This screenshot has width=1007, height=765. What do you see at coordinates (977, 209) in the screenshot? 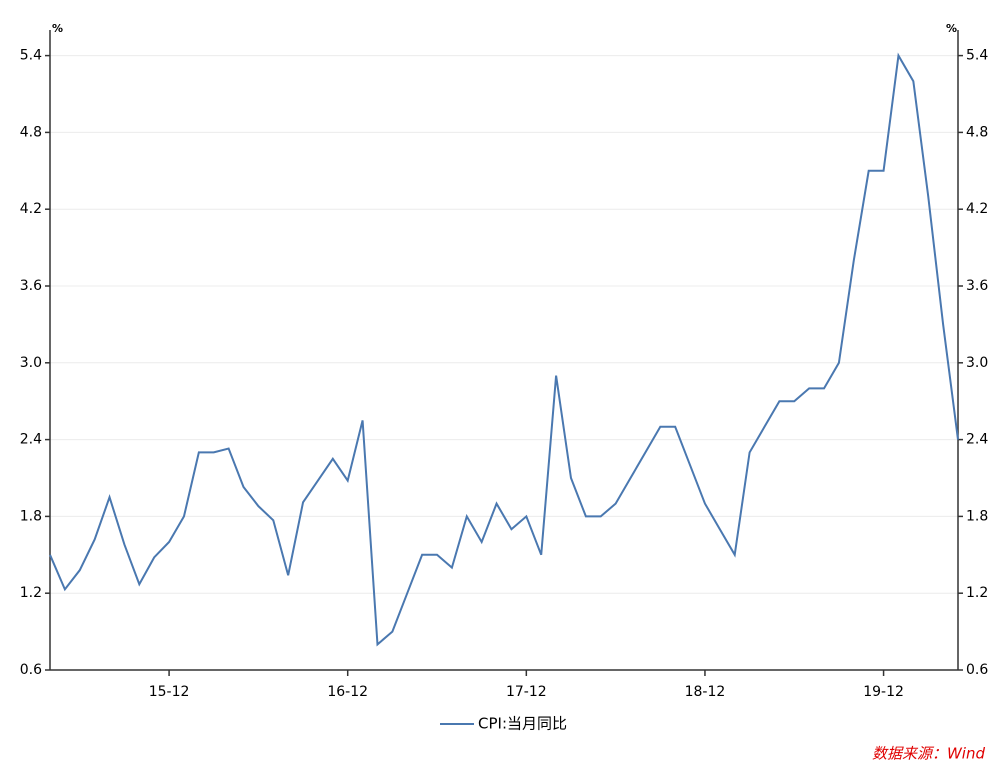
I see `y2-tick-label: 4.2` at bounding box center [977, 209].